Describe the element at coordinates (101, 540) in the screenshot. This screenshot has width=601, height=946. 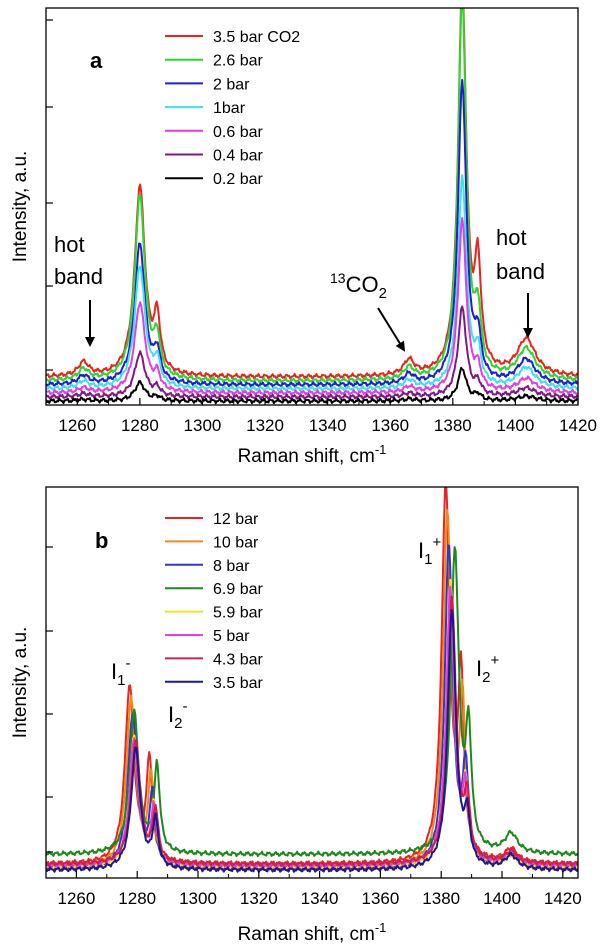
I see `panel-letter: b` at that location.